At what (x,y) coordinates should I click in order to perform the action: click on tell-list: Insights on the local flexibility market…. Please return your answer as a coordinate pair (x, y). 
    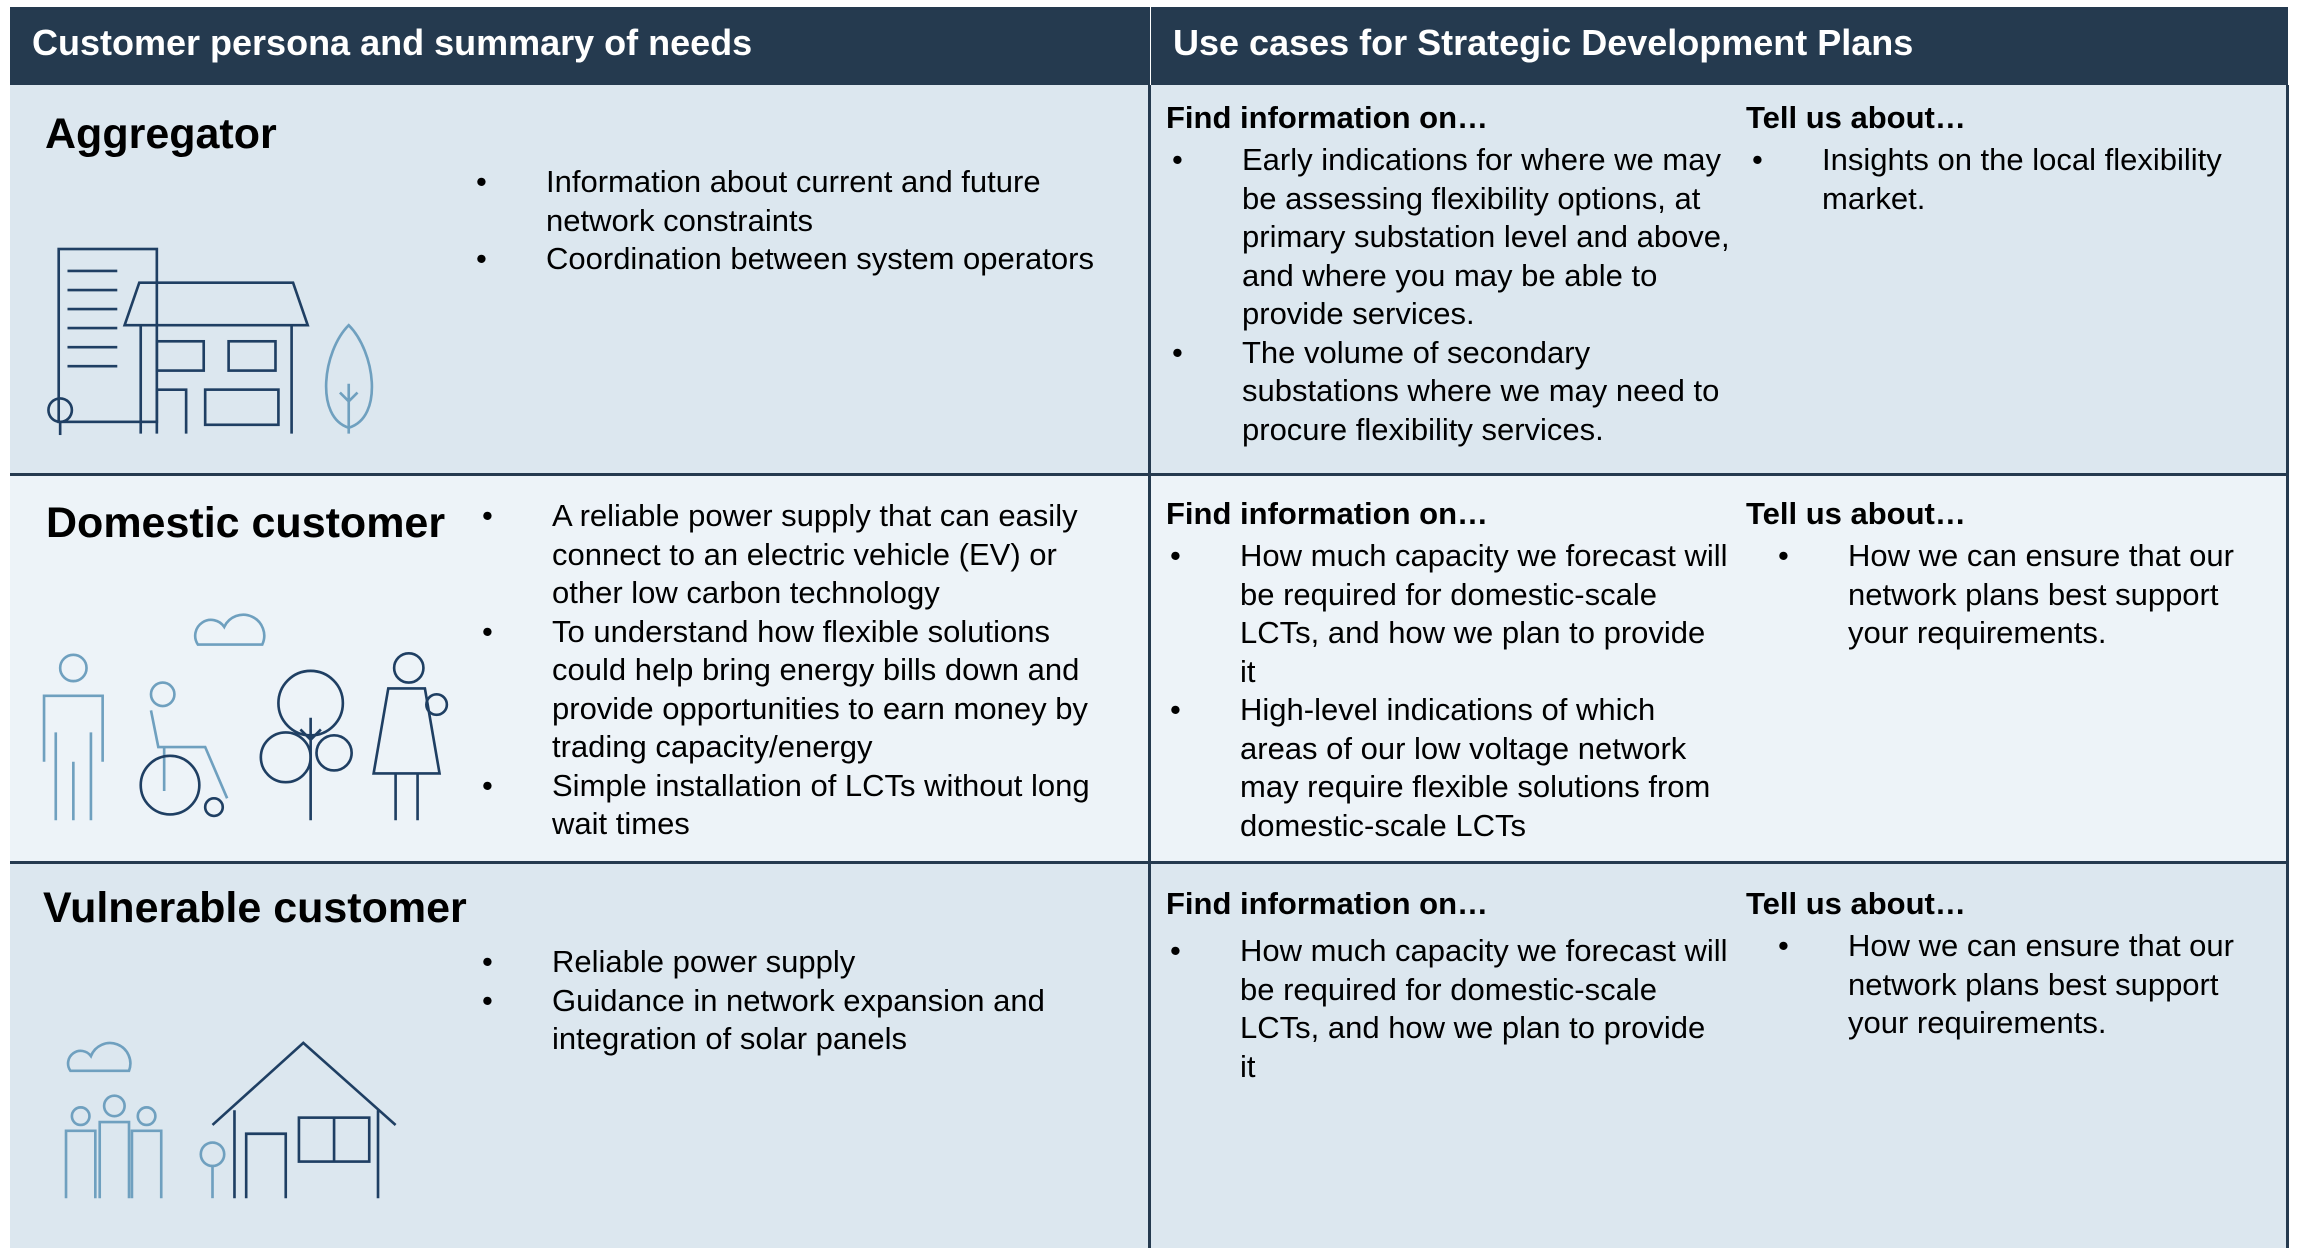
    Looking at the image, I should click on (2000, 179).